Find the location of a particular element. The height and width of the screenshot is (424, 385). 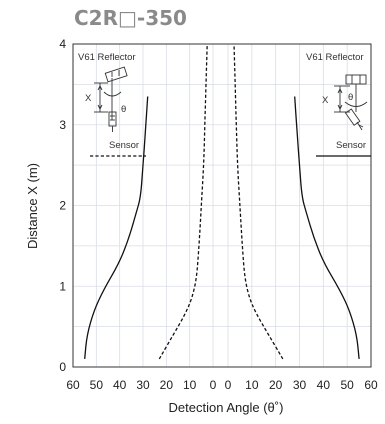

y-tick-label: 3 is located at coordinates (62, 125).